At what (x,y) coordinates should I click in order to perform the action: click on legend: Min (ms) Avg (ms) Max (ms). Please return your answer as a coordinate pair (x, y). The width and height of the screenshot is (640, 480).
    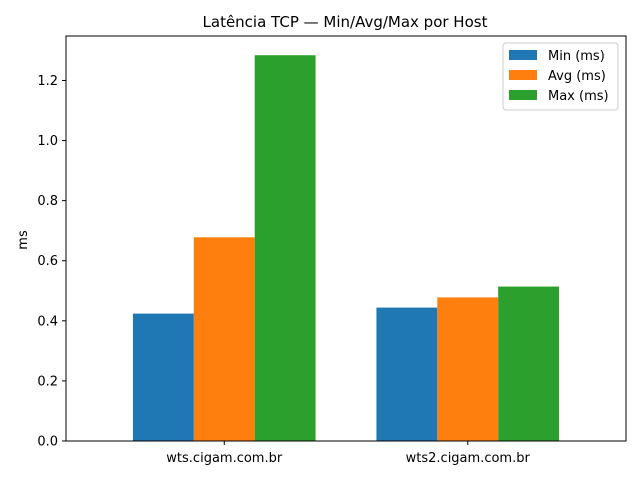
    Looking at the image, I should click on (560, 76).